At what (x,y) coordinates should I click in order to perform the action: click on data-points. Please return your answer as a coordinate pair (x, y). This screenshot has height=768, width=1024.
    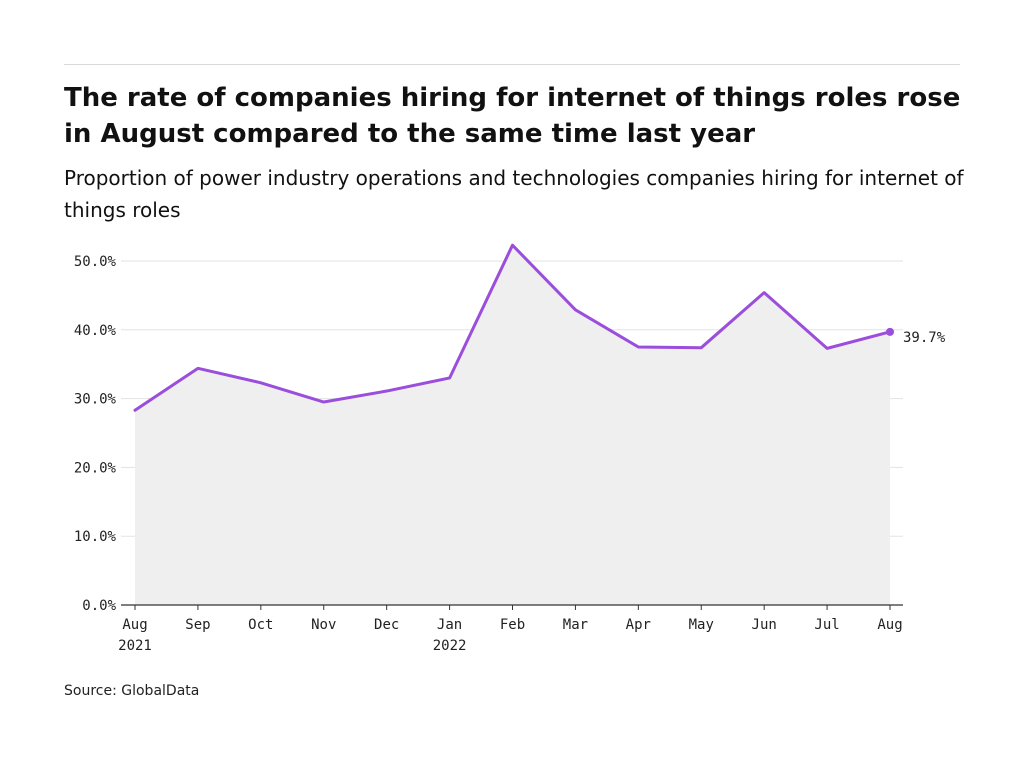
    Looking at the image, I should click on (890, 331).